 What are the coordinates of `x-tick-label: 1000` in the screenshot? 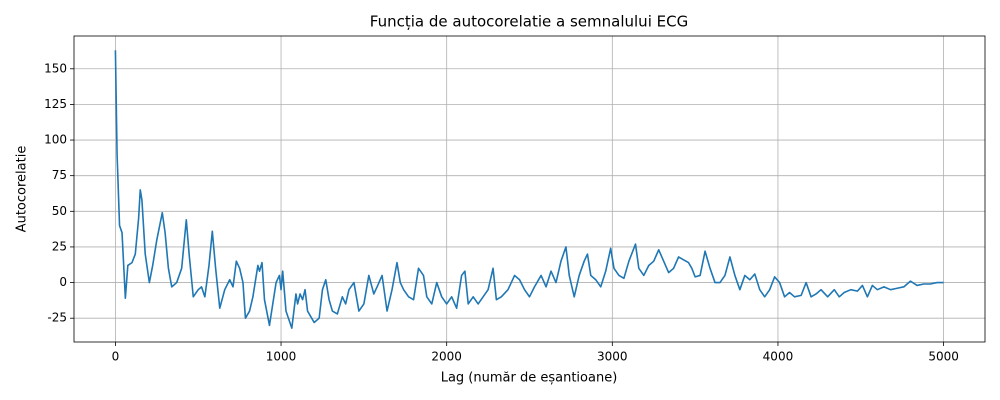 It's located at (281, 357).